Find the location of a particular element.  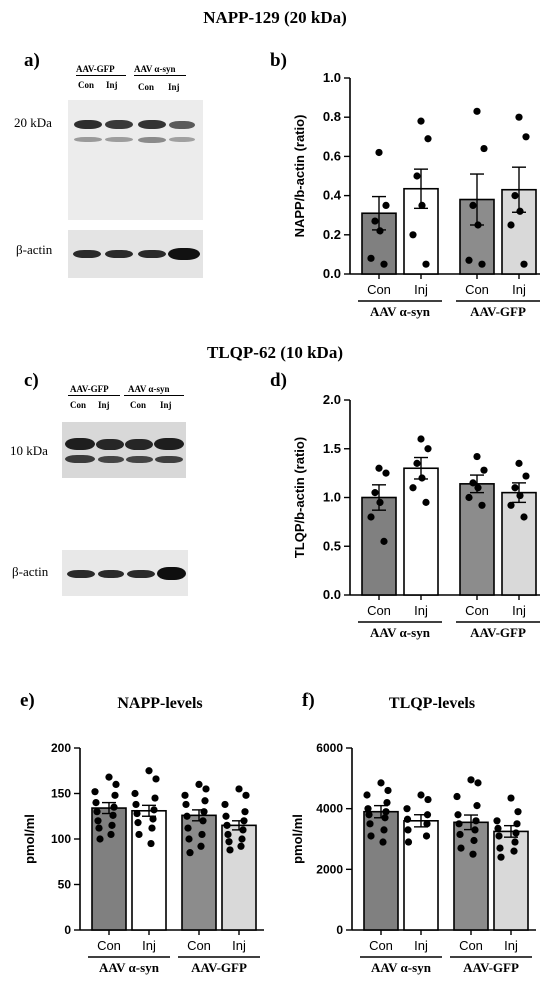

blot-a-actin-label: β-actin is located at coordinates (34, 249).